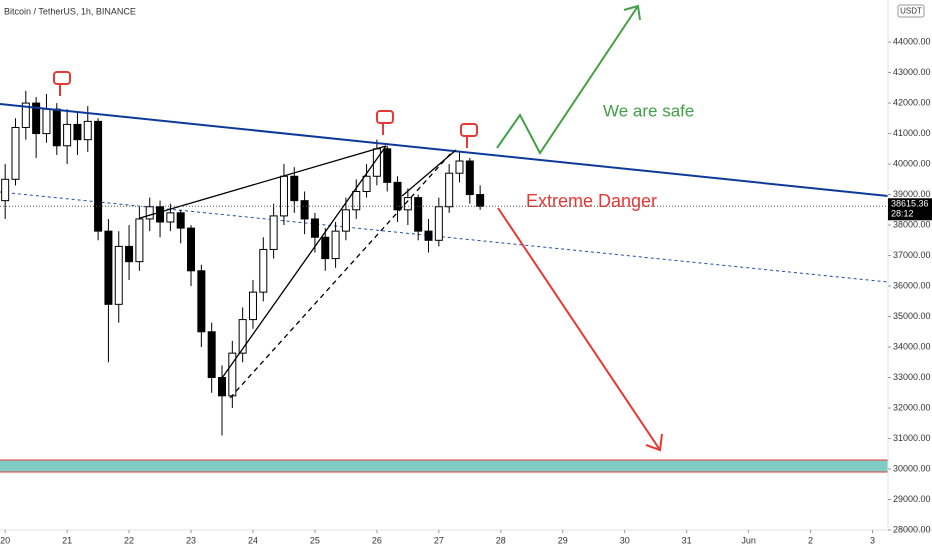  Describe the element at coordinates (912, 285) in the screenshot. I see `y-tick-label: 36000.00` at that location.